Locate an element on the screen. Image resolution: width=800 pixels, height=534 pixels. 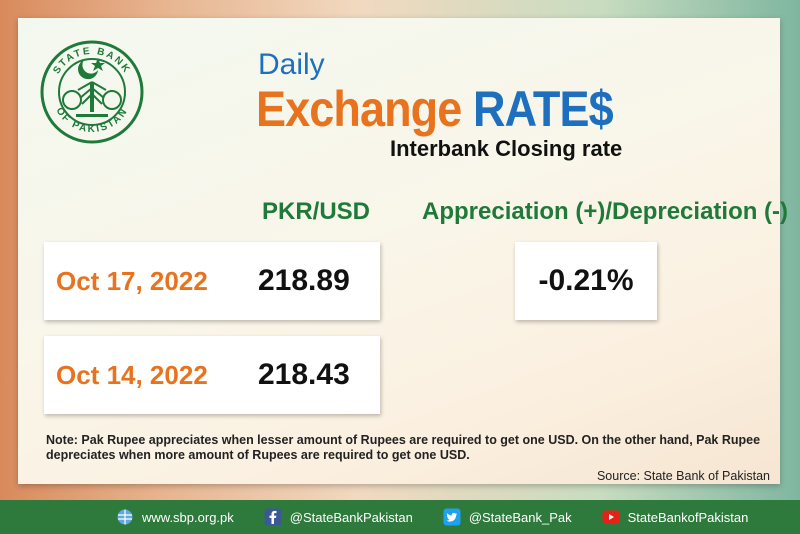
row-date: Oct 17, 2022 is located at coordinates (132, 281).